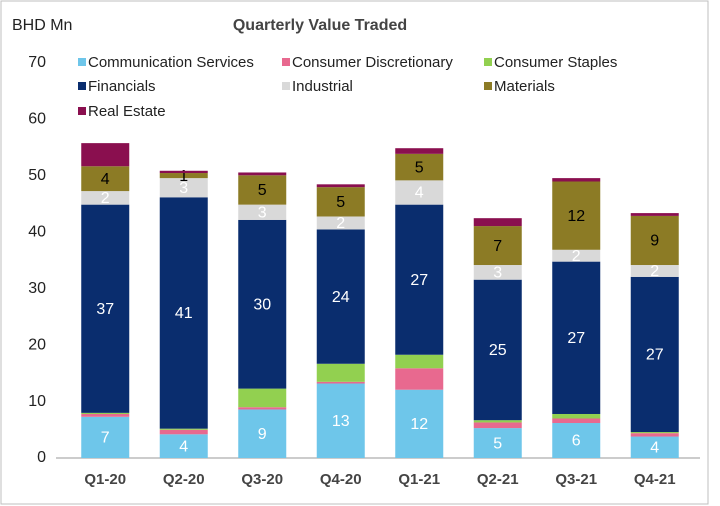 The height and width of the screenshot is (506, 720). Describe the element at coordinates (105, 479) in the screenshot. I see `x-tick-label: Q1-20` at that location.